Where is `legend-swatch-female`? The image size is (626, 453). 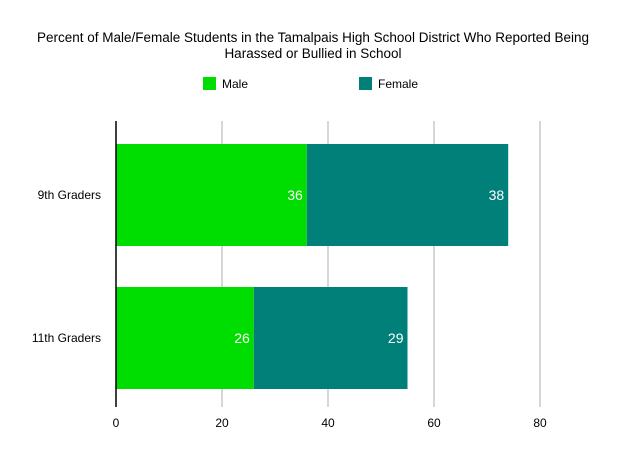 legend-swatch-female is located at coordinates (365, 83).